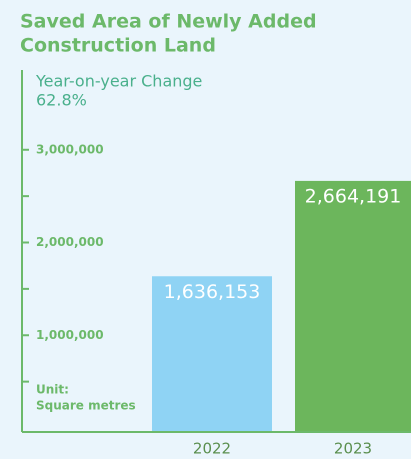 Image resolution: width=411 pixels, height=459 pixels. I want to click on chart-title: Saved Area of Newly Added, so click(168, 22).